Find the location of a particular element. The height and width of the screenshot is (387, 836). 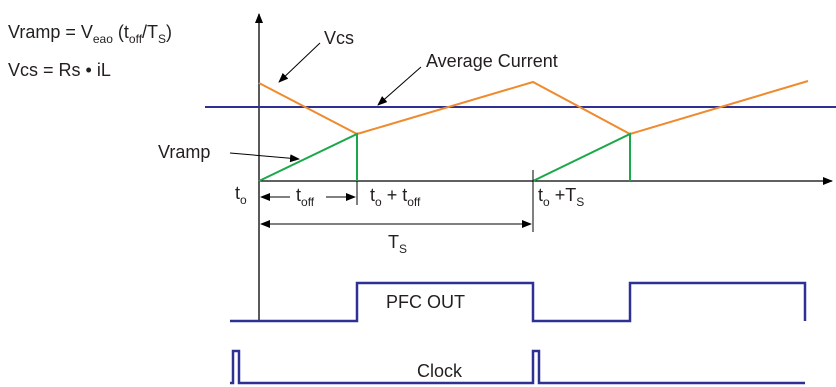

pfc-out-label: PFC OUT is located at coordinates (425, 302).